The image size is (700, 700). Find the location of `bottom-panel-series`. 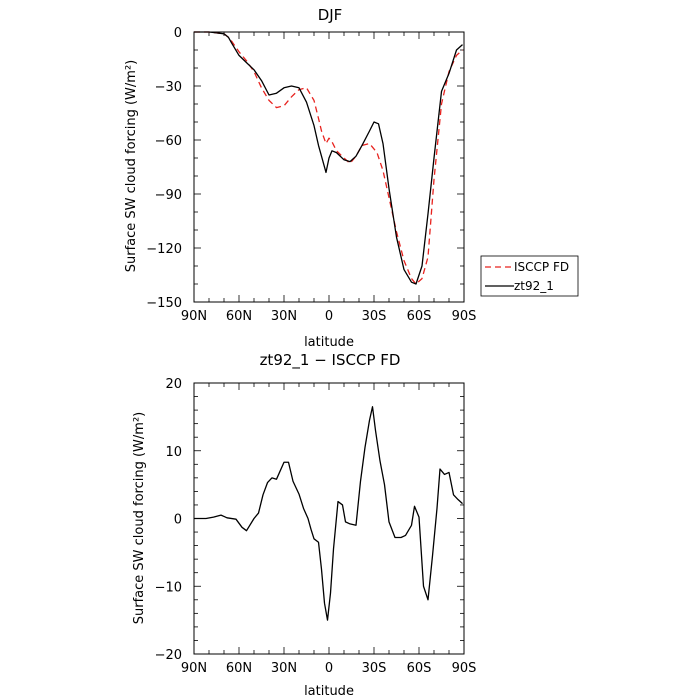

bottom-panel-series is located at coordinates (328, 513).